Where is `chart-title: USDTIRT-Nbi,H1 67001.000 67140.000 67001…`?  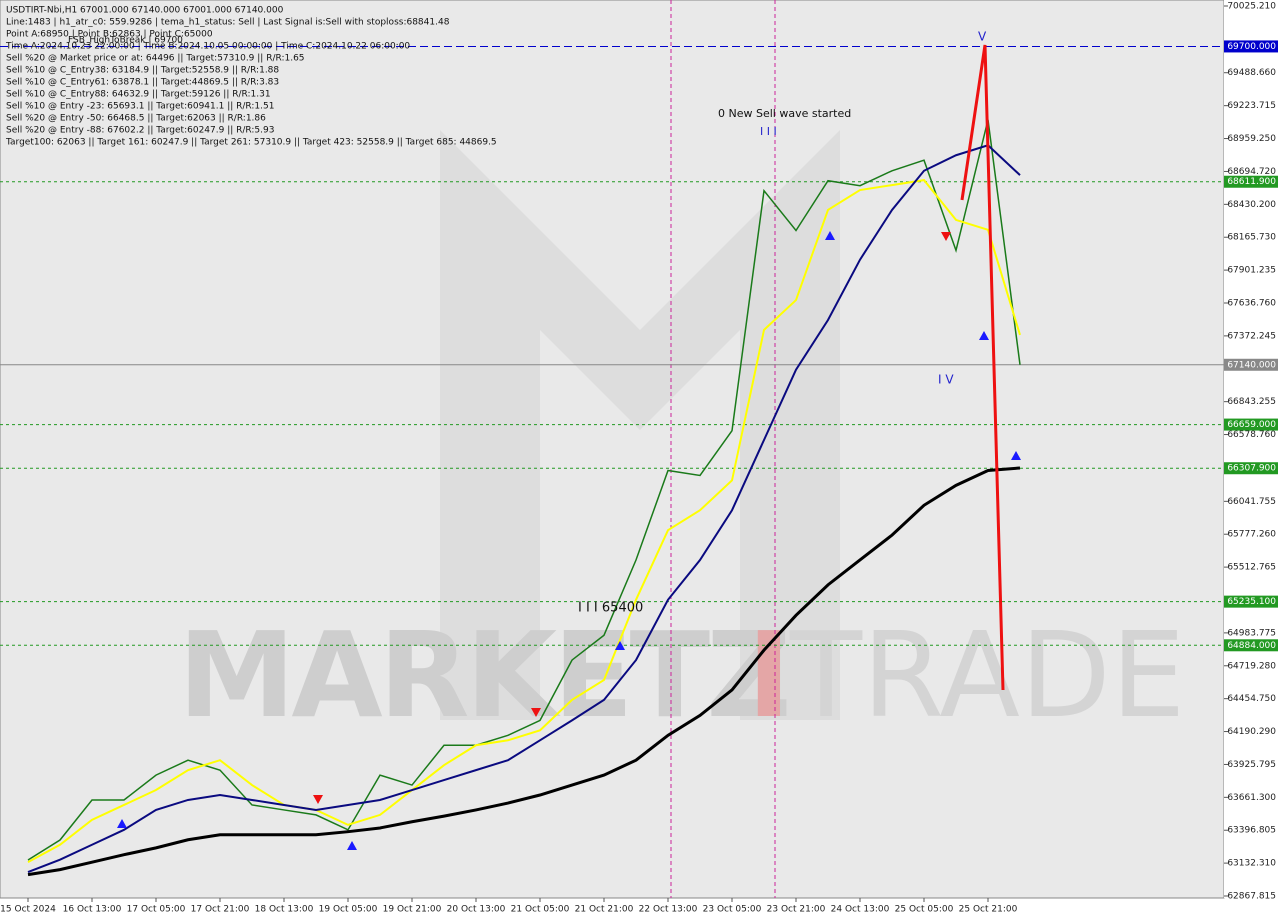
chart-title: USDTIRT-Nbi,H1 67001.000 67140.000 67001… is located at coordinates (145, 11).